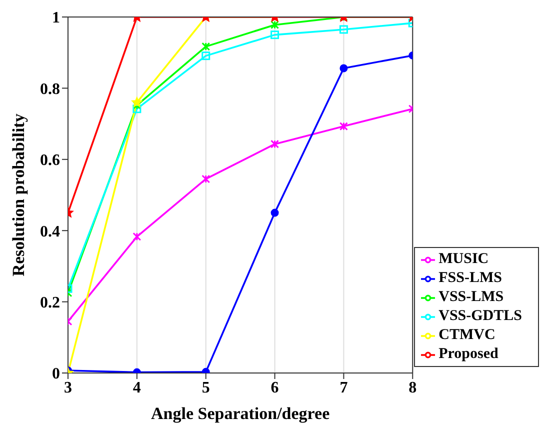 The height and width of the screenshot is (437, 559). Describe the element at coordinates (471, 297) in the screenshot. I see `legend-label: VSS-LMS` at that location.